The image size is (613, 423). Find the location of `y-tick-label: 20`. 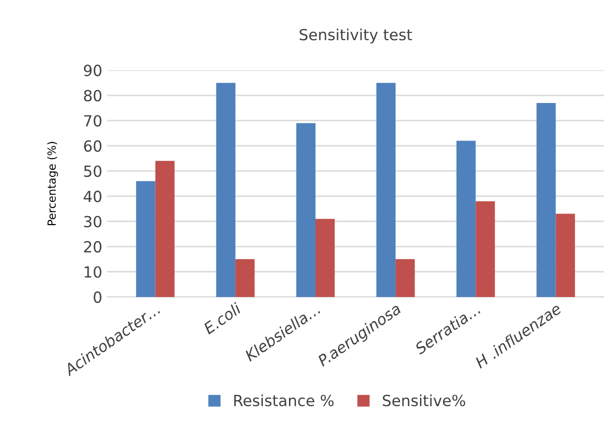

y-tick-label: 20 is located at coordinates (93, 247).